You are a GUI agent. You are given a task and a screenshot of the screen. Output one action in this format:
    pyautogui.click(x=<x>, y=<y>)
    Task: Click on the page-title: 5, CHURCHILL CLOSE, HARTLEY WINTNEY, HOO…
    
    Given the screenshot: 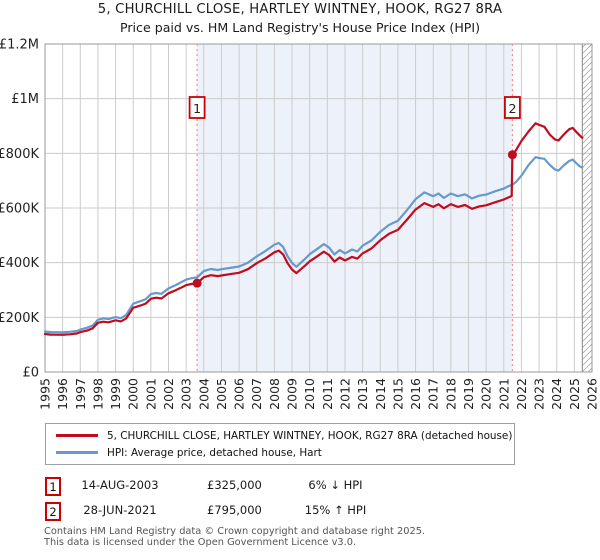 What is the action you would take?
    pyautogui.click(x=300, y=9)
    